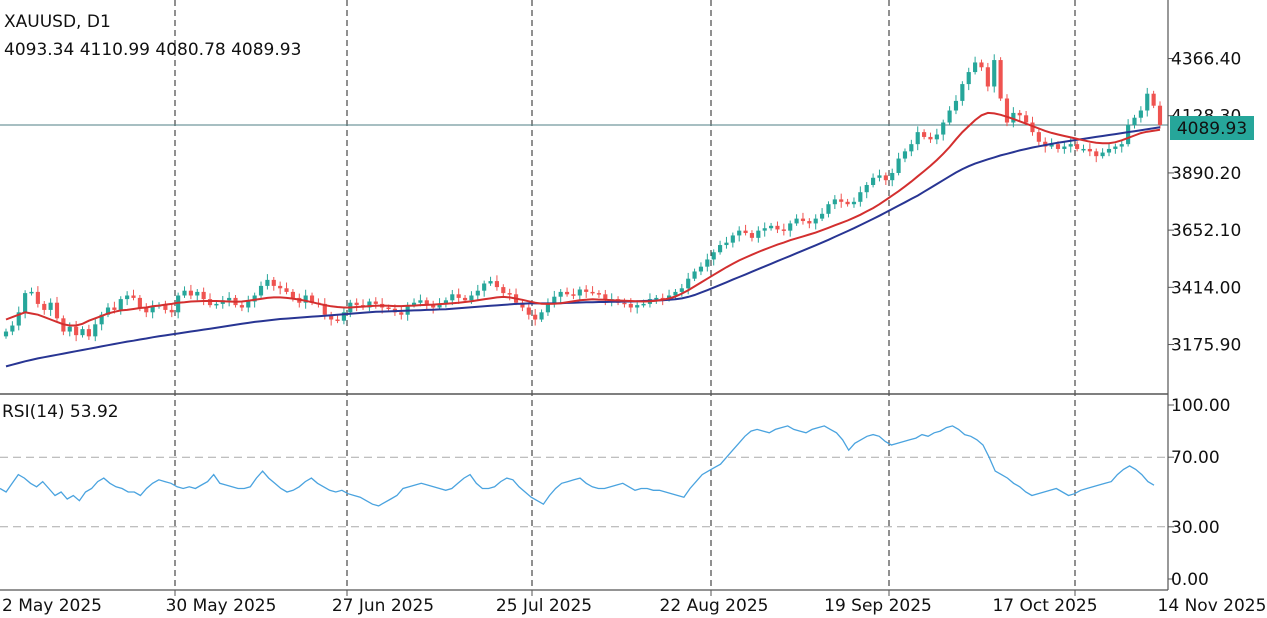  What do you see at coordinates (60, 412) in the screenshot?
I see `rsi-title: RSI(14) 53.92` at bounding box center [60, 412].